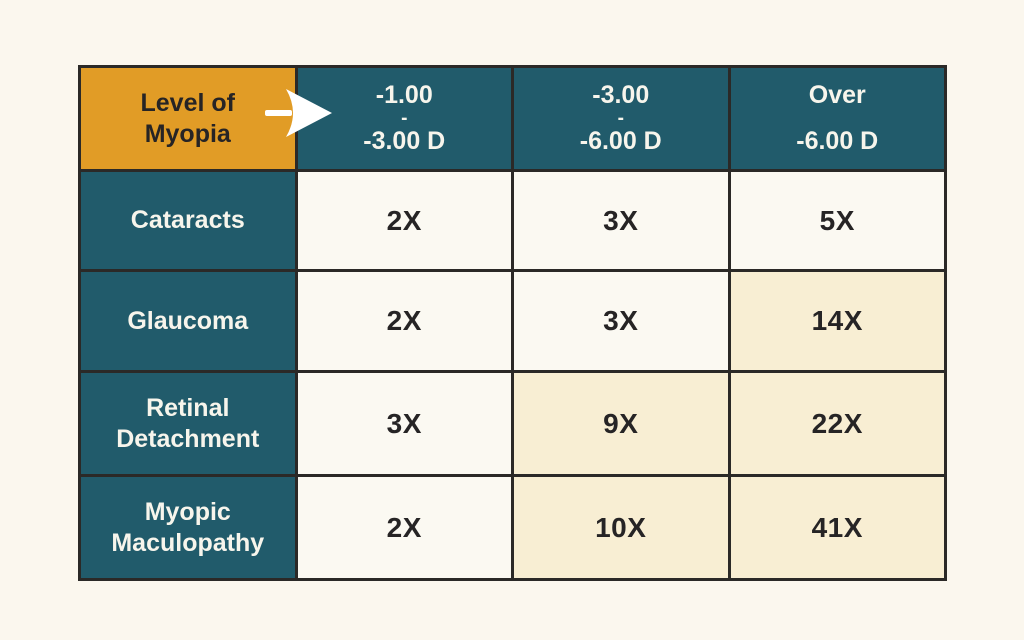 Image resolution: width=1024 pixels, height=640 pixels. Describe the element at coordinates (188, 220) in the screenshot. I see `row-label-cataracts: Cataracts` at that location.